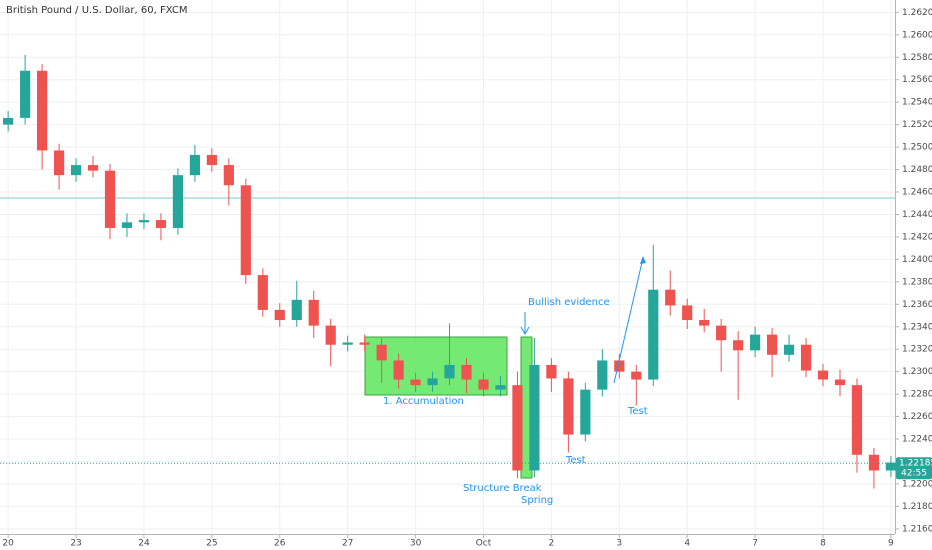 The height and width of the screenshot is (550, 932). Describe the element at coordinates (915, 464) in the screenshot. I see `last-price-label: 1.22185` at that location.